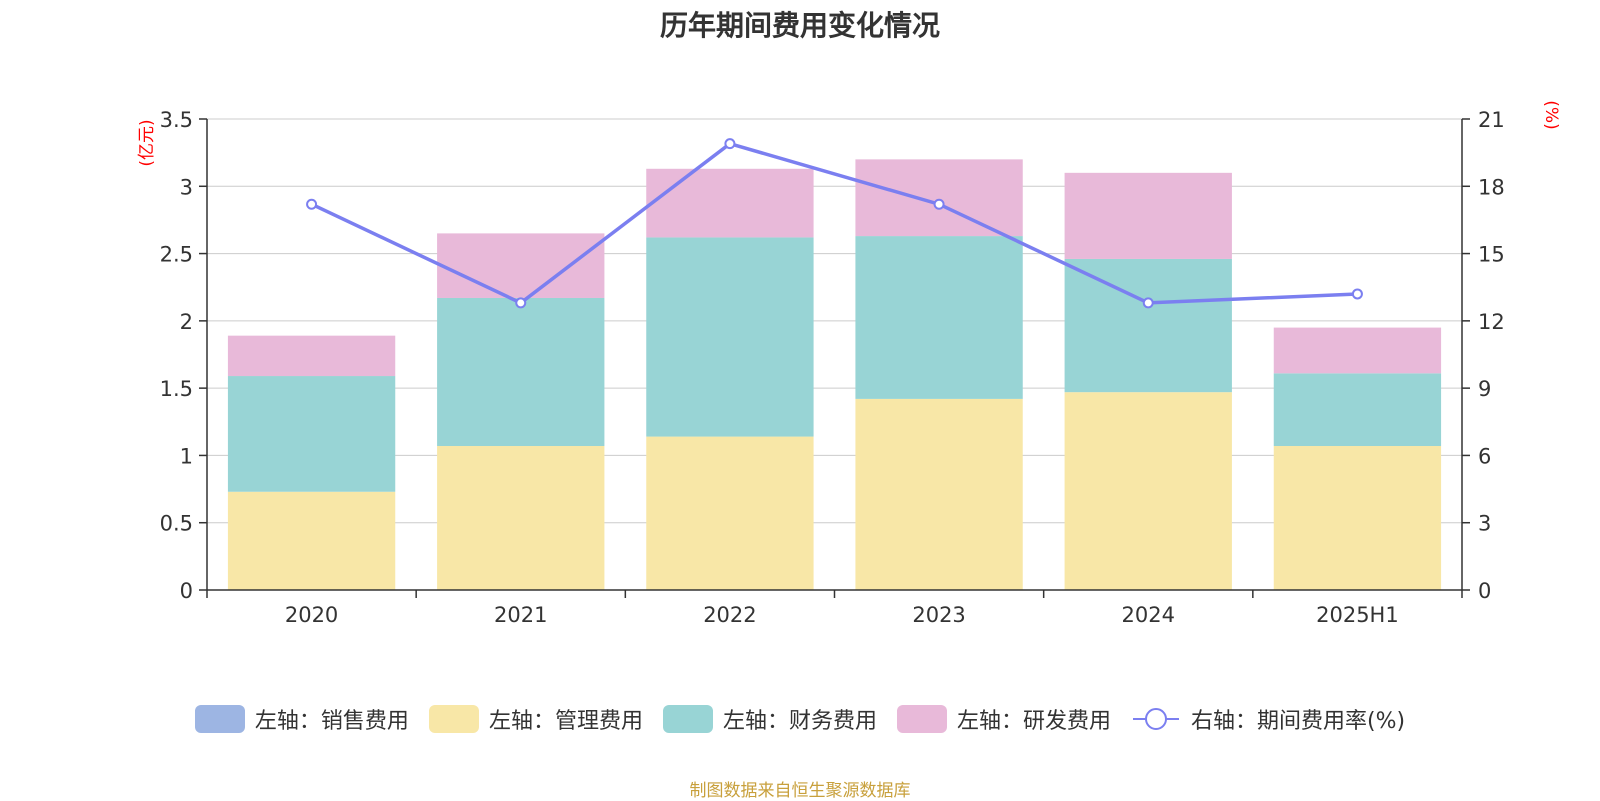 The height and width of the screenshot is (801, 1600). I want to click on rate-line-layer, so click(834, 223).